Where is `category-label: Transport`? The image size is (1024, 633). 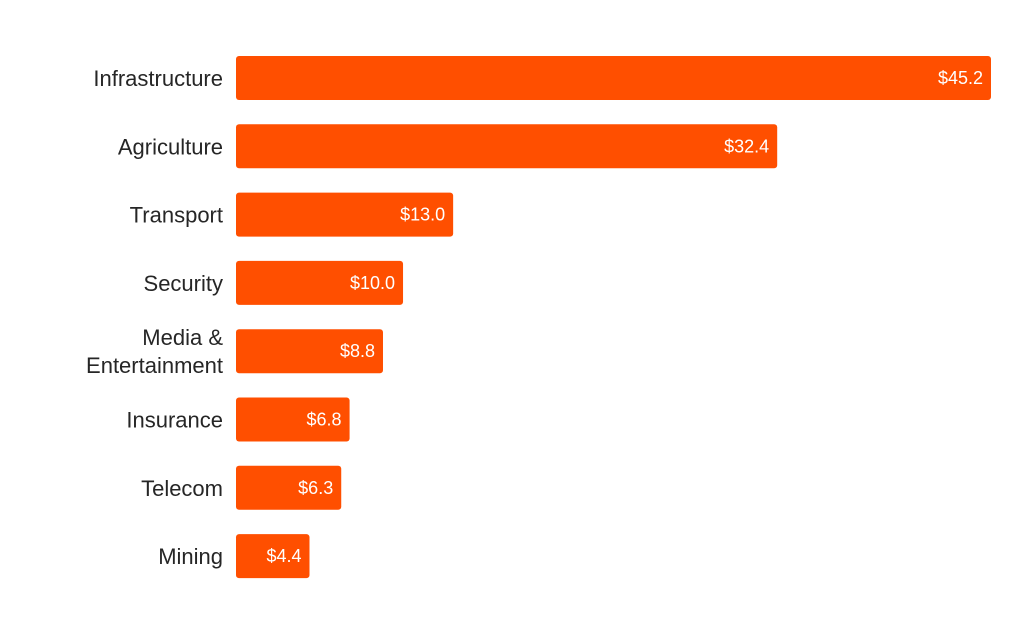
category-label: Transport is located at coordinates (176, 215).